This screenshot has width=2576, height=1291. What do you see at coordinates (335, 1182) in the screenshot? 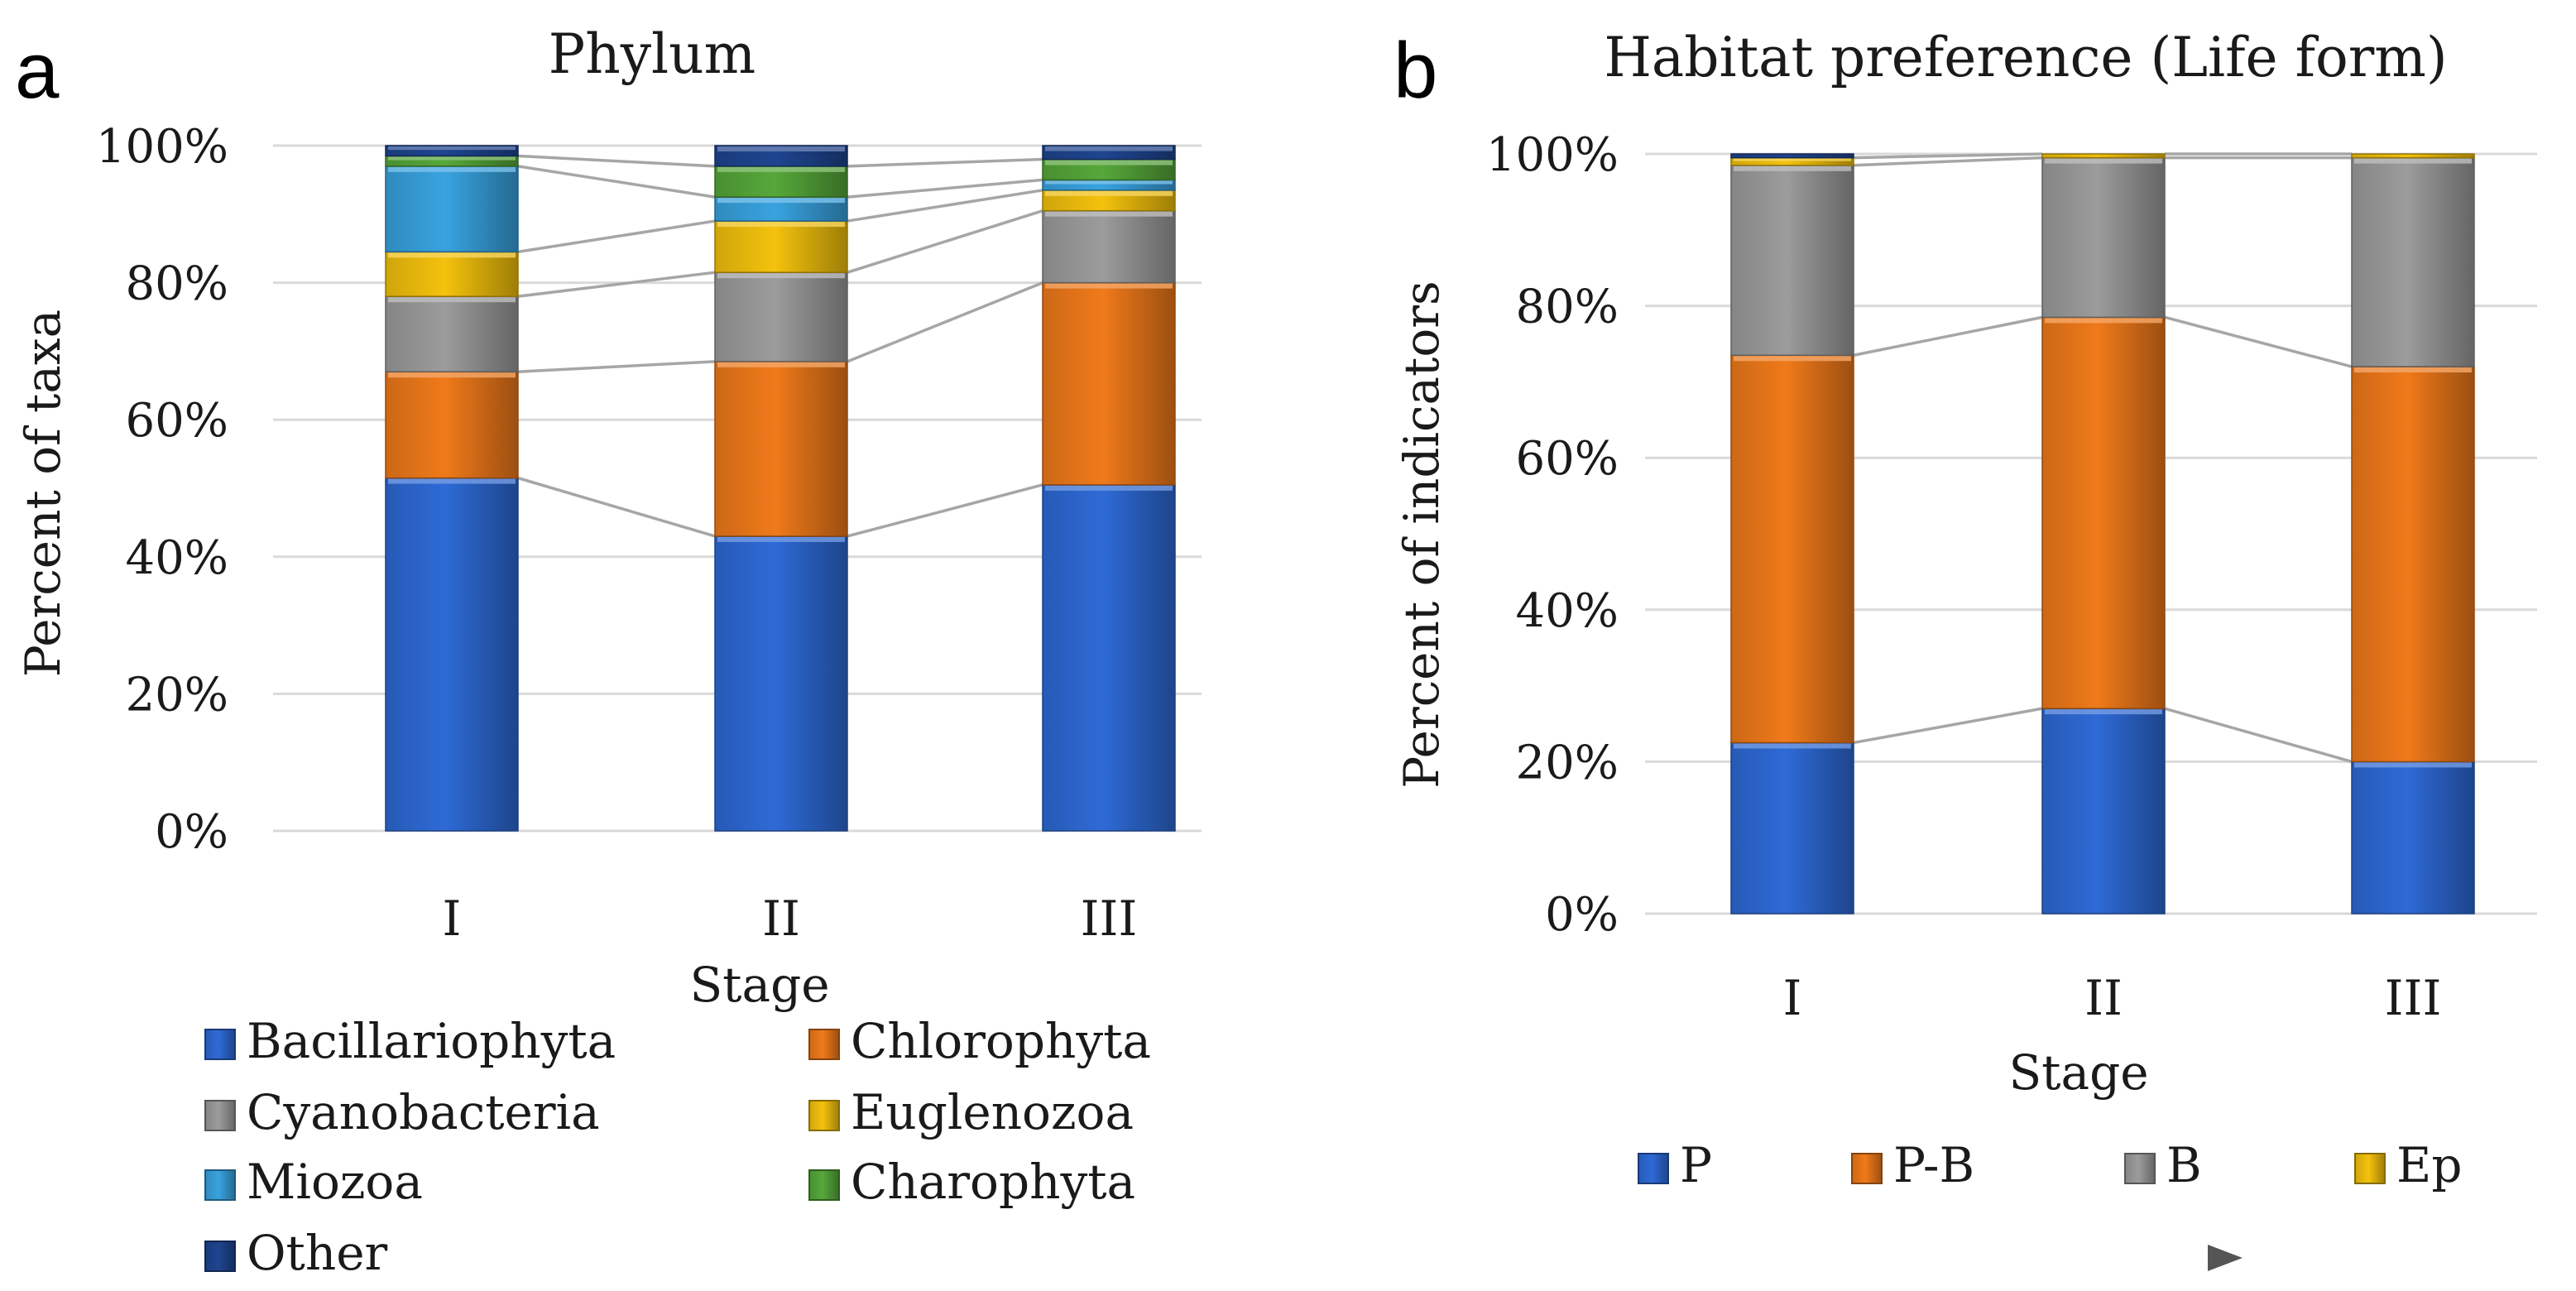
I see `legend-label-miozoa: Miozoa` at bounding box center [335, 1182].